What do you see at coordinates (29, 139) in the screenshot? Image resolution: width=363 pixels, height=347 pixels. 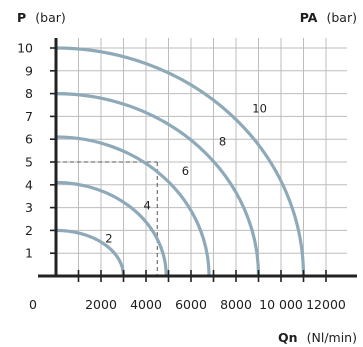 I see `y-tick-label: 6` at bounding box center [29, 139].